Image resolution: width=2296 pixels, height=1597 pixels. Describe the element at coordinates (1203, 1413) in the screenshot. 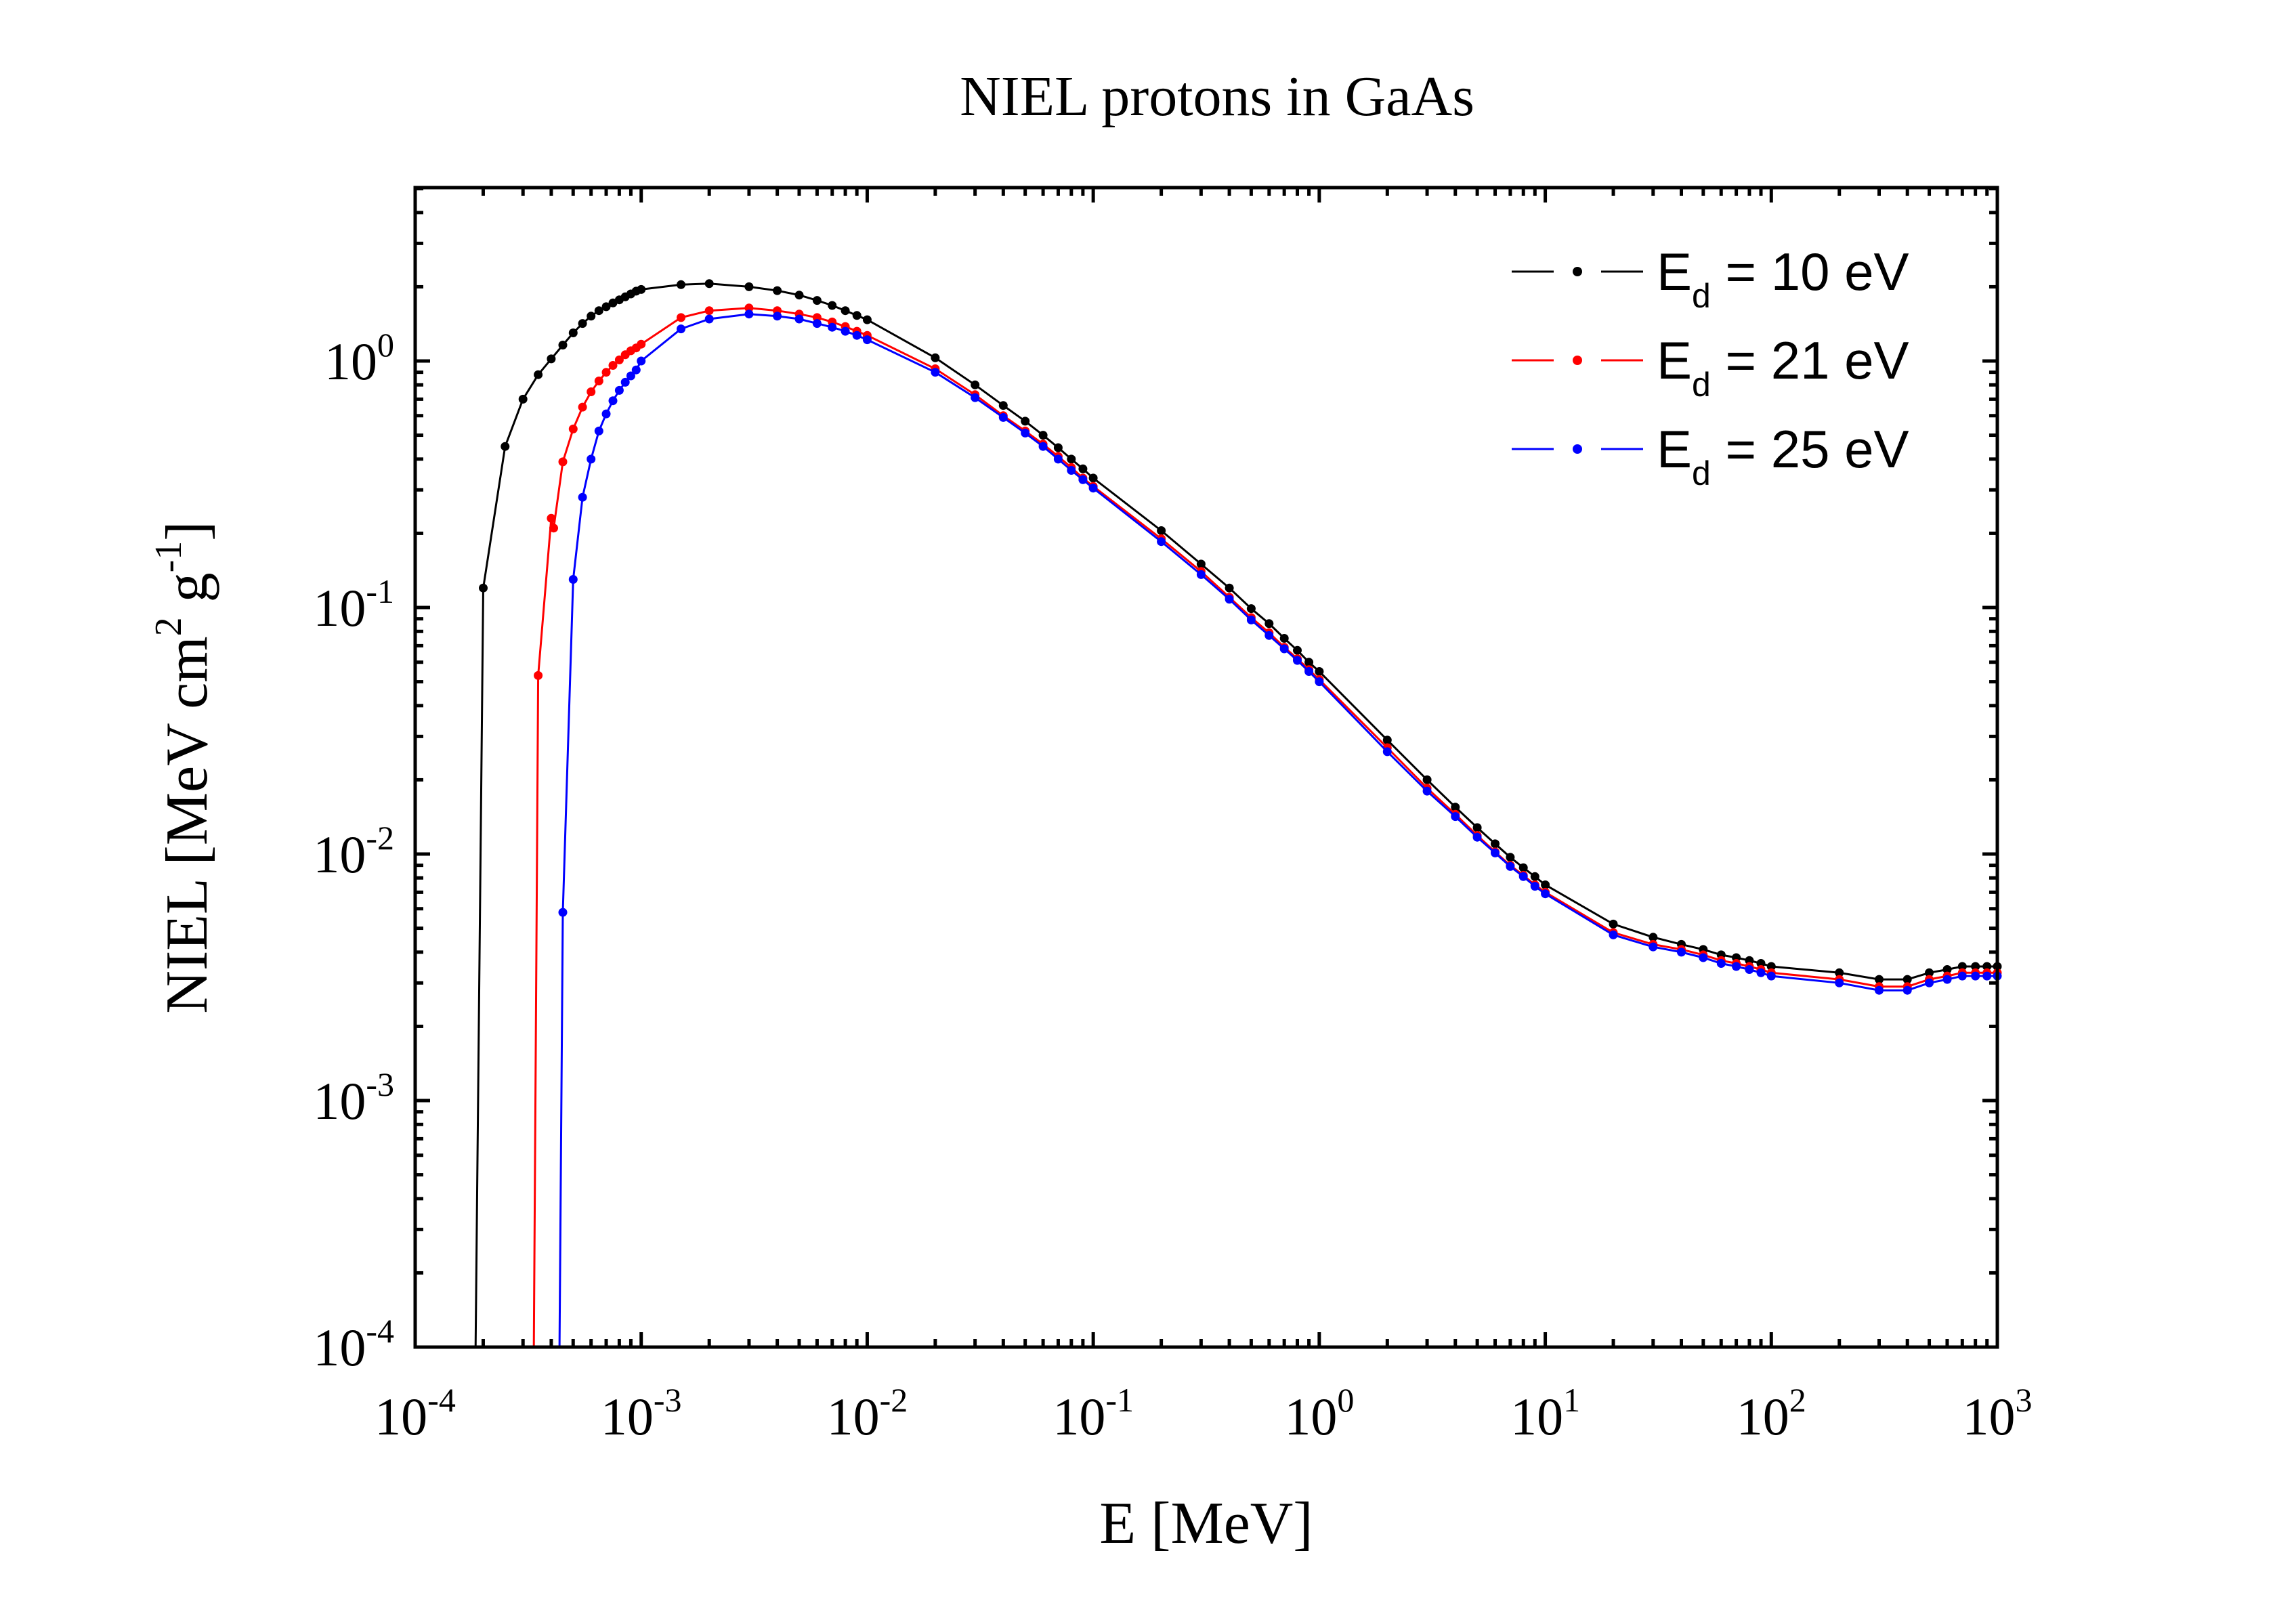

I see `x-axis-tick-labels: 10⁻⁴ 10⁻³ 10⁻² 10⁻¹ 10⁰ 10¹ 10² 10³` at that location.